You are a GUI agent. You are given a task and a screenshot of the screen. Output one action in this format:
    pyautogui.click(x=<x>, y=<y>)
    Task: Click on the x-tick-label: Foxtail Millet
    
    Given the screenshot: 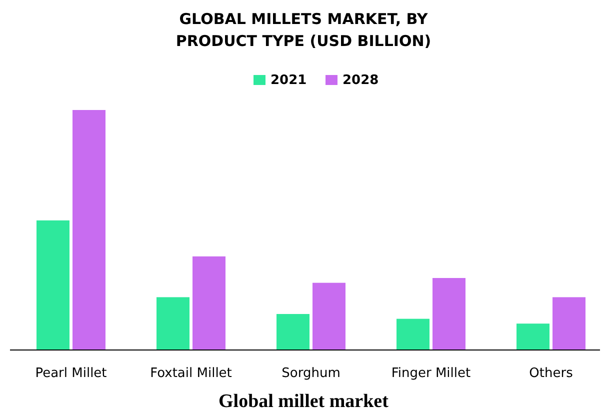 What is the action you would take?
    pyautogui.click(x=191, y=373)
    